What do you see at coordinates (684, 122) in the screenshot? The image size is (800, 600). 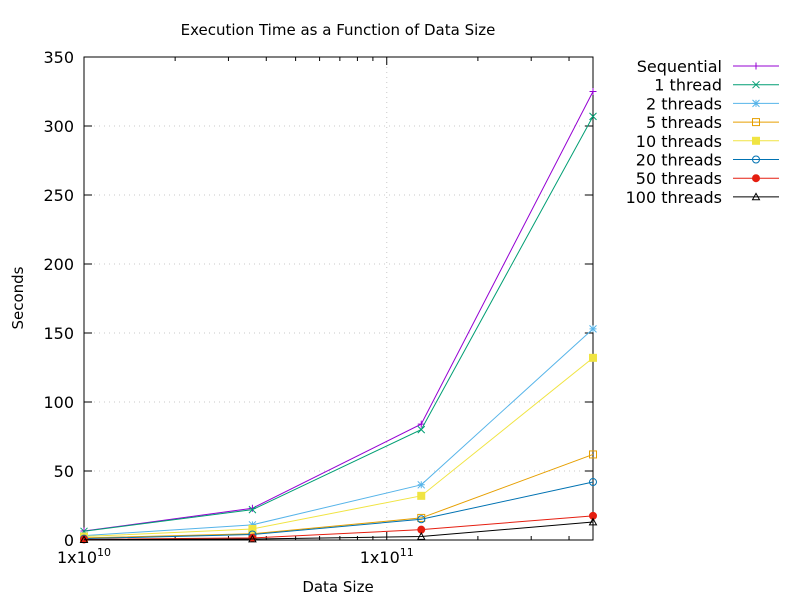 I see `legend-label: 5 threads` at bounding box center [684, 122].